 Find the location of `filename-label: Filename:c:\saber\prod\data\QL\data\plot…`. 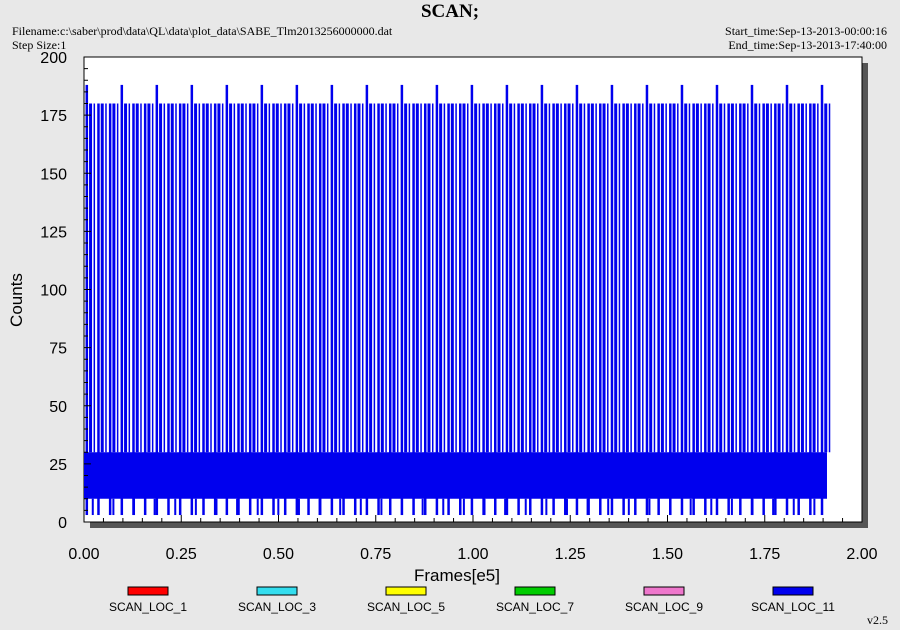

filename-label: Filename:c:\saber\prod\data\QL\data\plot… is located at coordinates (202, 31).